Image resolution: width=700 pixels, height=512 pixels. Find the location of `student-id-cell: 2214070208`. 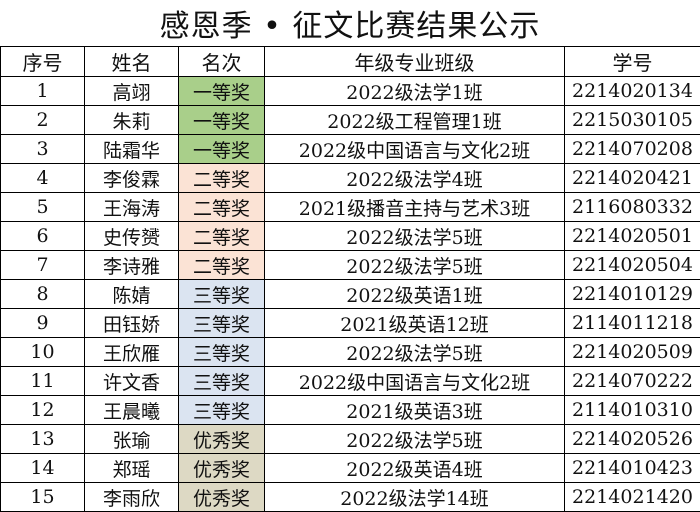

student-id-cell: 2214070208 is located at coordinates (632, 149).